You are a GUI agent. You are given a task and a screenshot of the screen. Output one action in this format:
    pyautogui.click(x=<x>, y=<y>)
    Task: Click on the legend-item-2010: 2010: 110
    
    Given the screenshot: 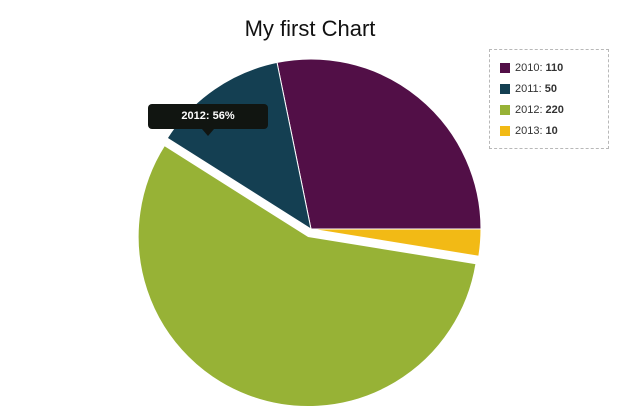 What is the action you would take?
    pyautogui.click(x=531, y=68)
    